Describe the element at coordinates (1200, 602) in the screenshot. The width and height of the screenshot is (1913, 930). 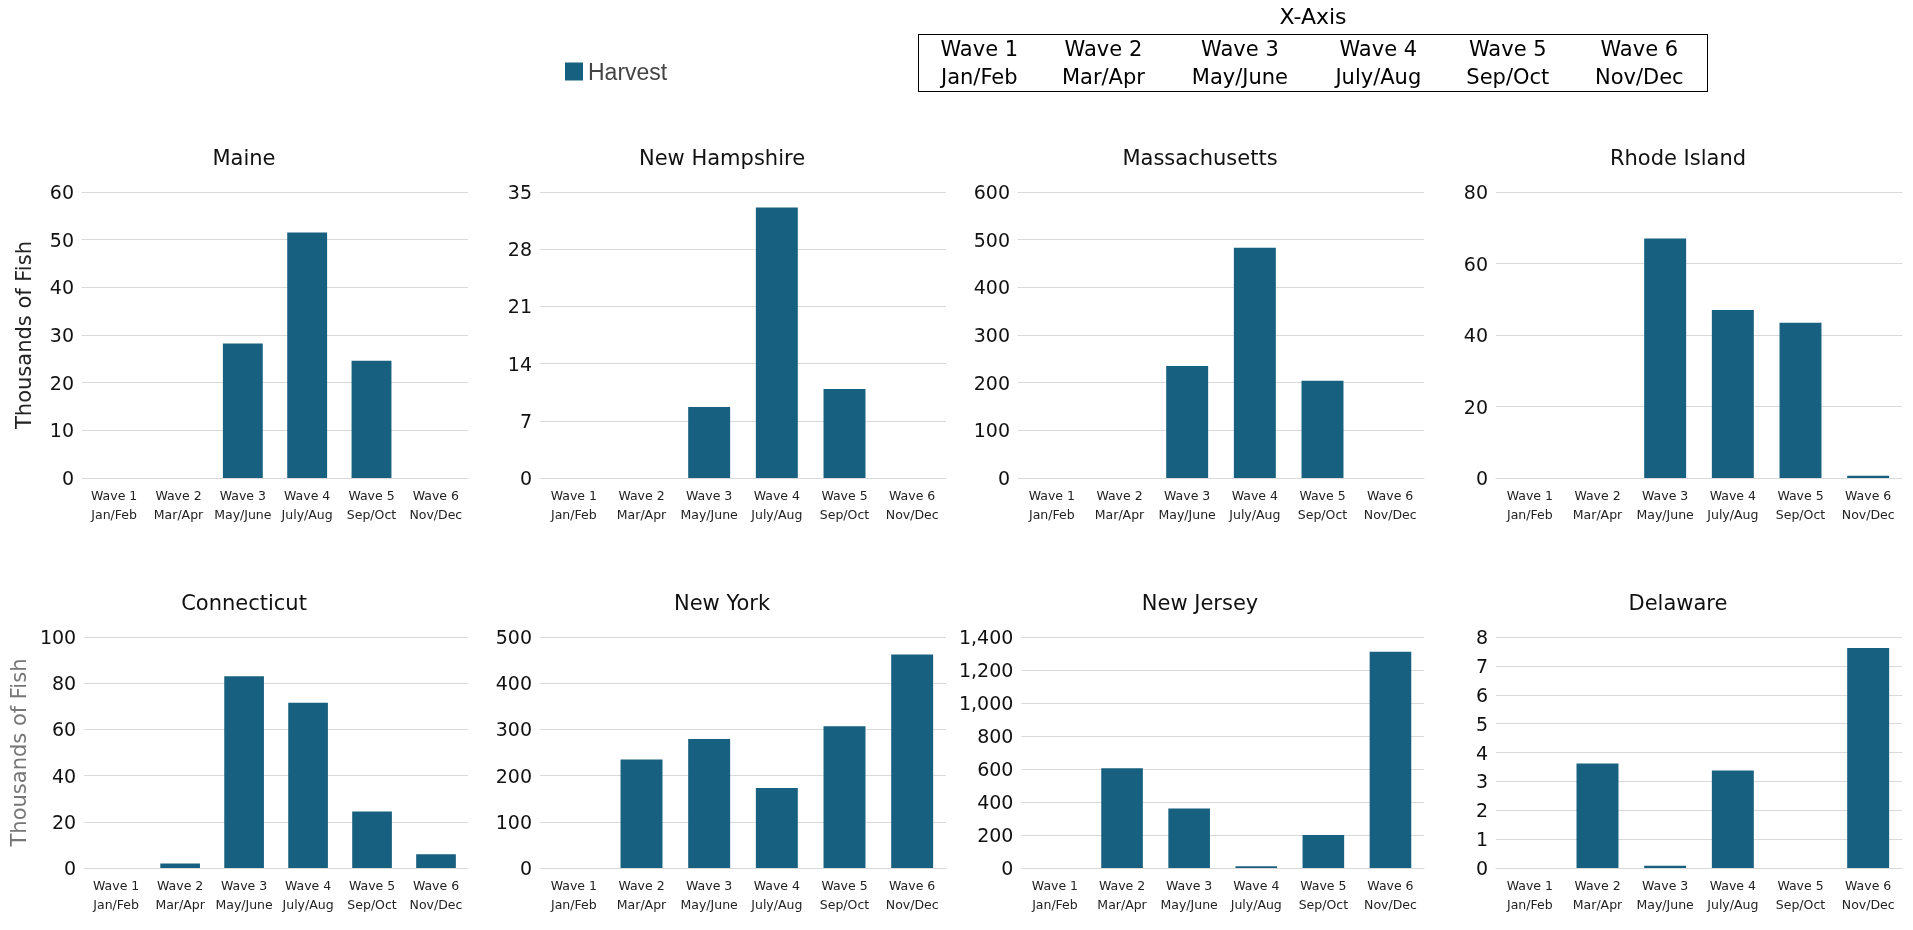
I see `chart-title: New Jersey` at that location.